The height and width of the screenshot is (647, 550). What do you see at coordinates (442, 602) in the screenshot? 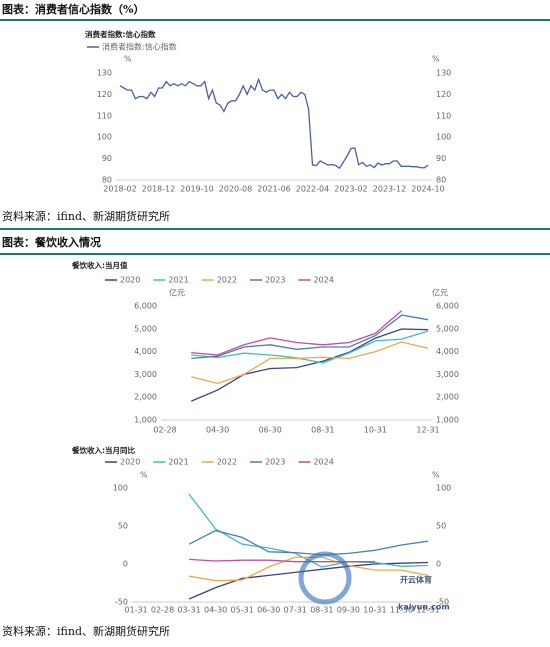
I see `y2-tick-label: -50` at bounding box center [442, 602].